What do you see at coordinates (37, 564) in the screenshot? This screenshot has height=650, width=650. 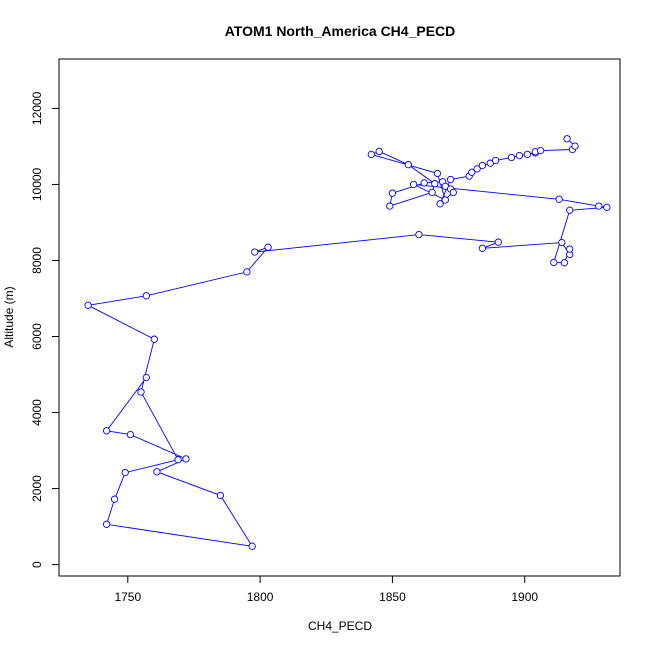 I see `y-tick-label: 0` at bounding box center [37, 564].